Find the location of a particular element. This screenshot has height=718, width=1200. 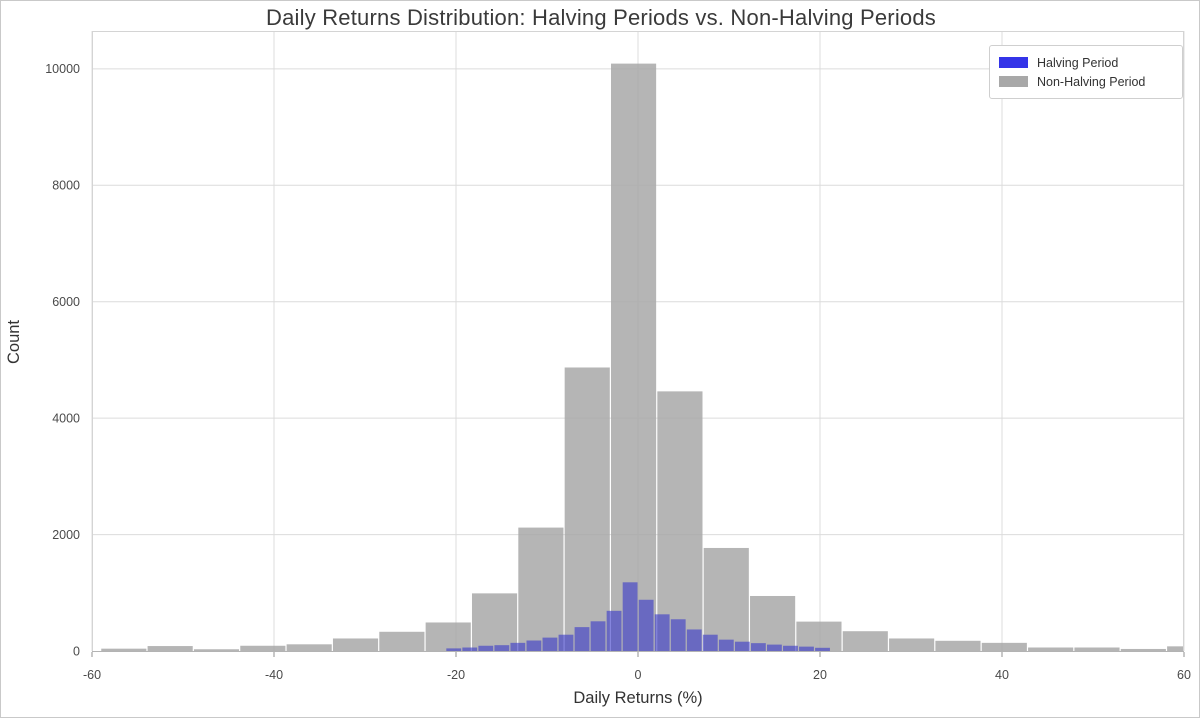

y-axis-label: Count is located at coordinates (14, 342).